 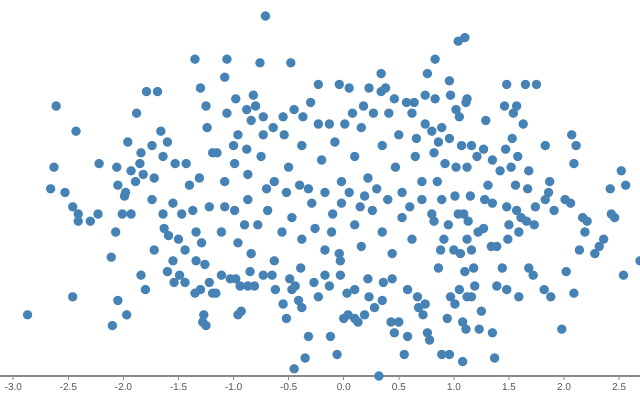 I want to click on x-tick-label: -1.5, so click(x=179, y=387).